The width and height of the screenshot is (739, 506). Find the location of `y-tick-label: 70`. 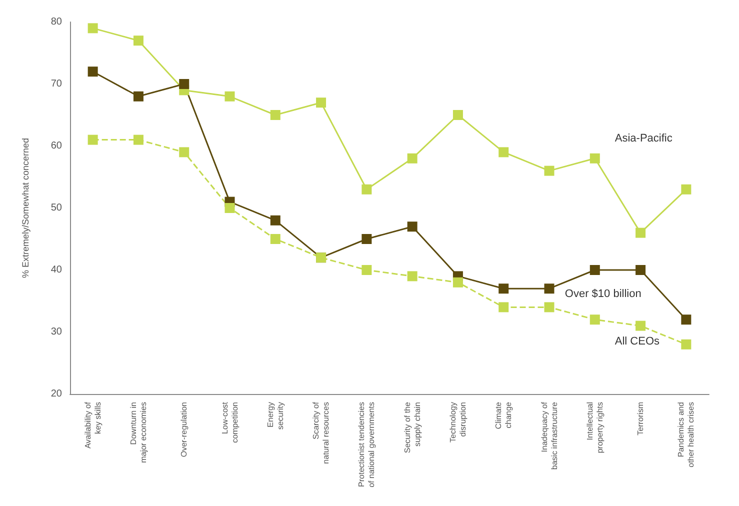

y-tick-label: 70 is located at coordinates (56, 84).